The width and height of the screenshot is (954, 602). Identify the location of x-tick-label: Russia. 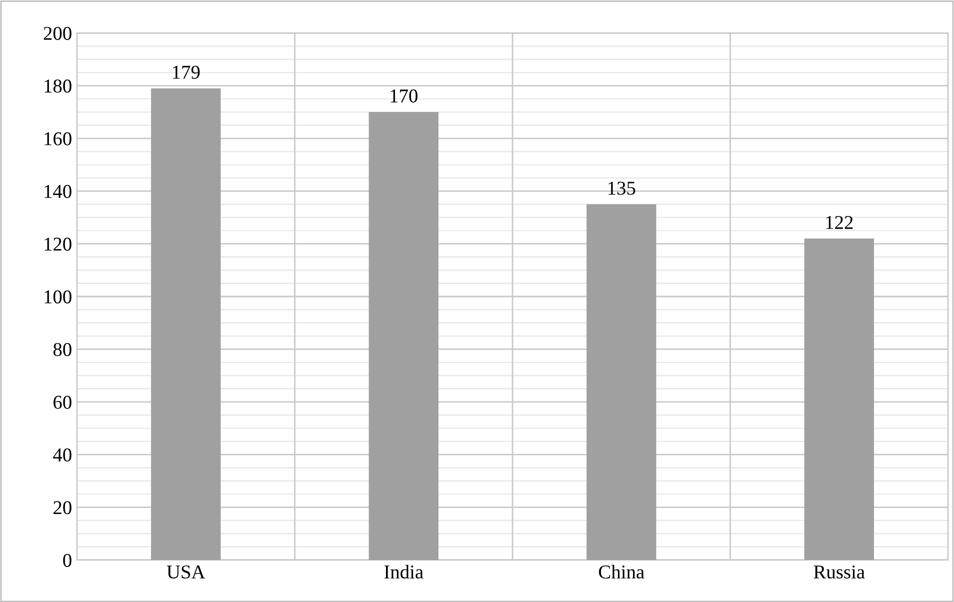
(839, 572).